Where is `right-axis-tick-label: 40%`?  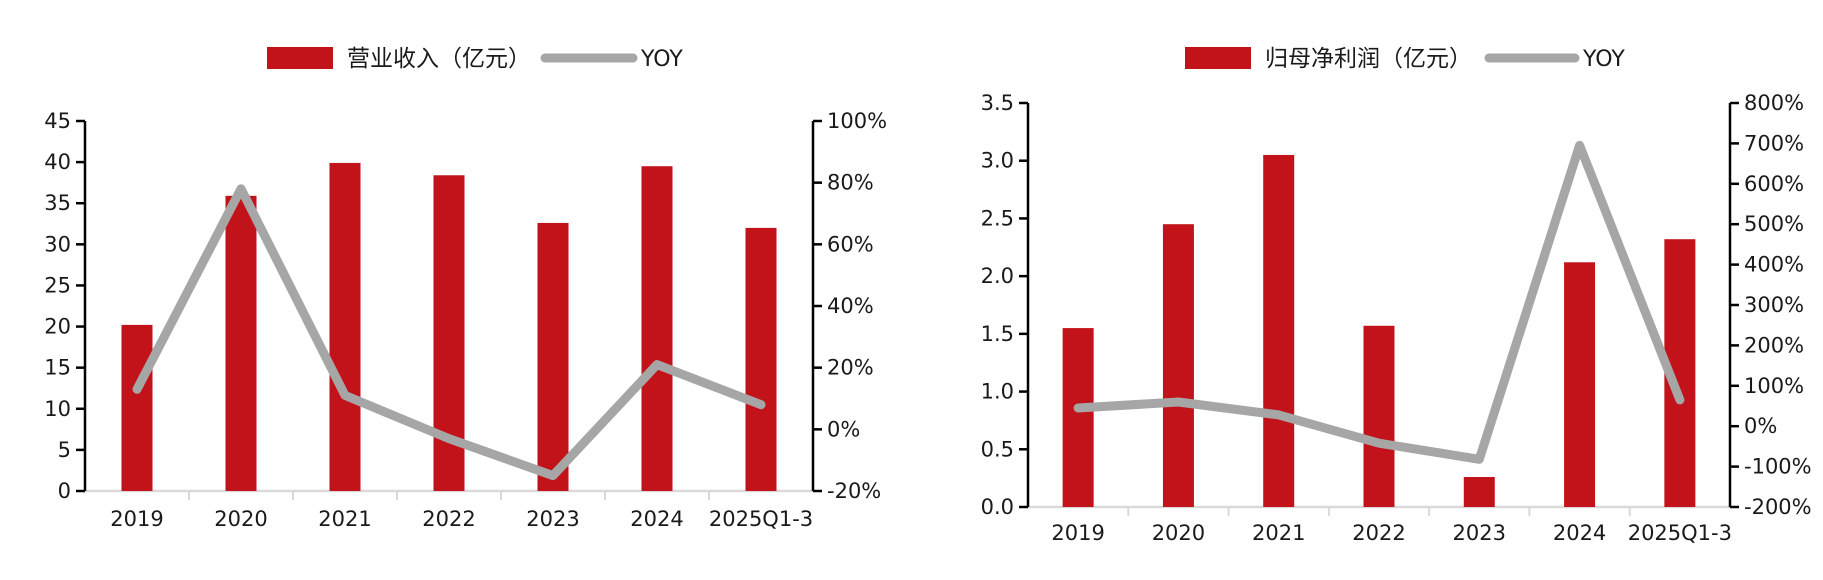
right-axis-tick-label: 40% is located at coordinates (850, 306).